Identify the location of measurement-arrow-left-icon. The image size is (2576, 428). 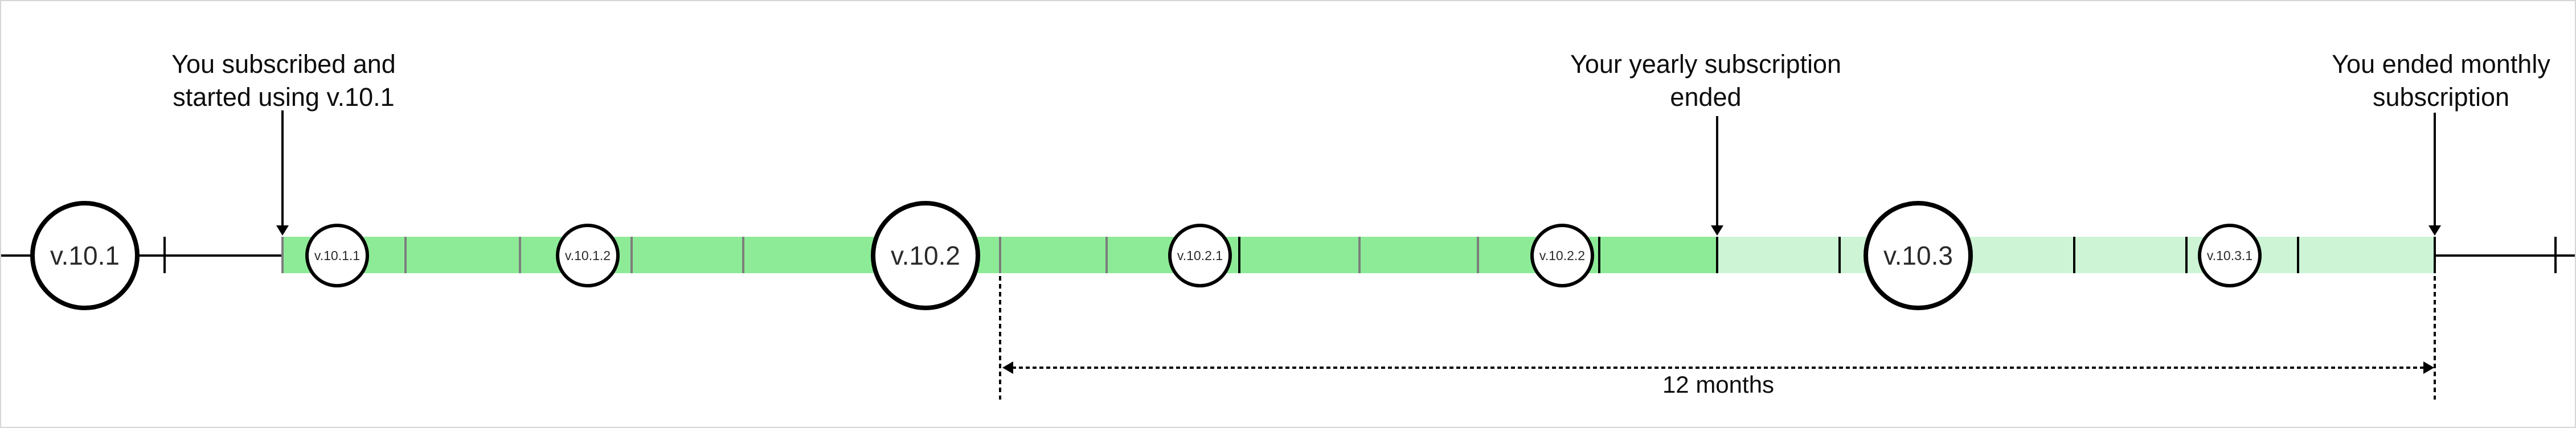
(1008, 367).